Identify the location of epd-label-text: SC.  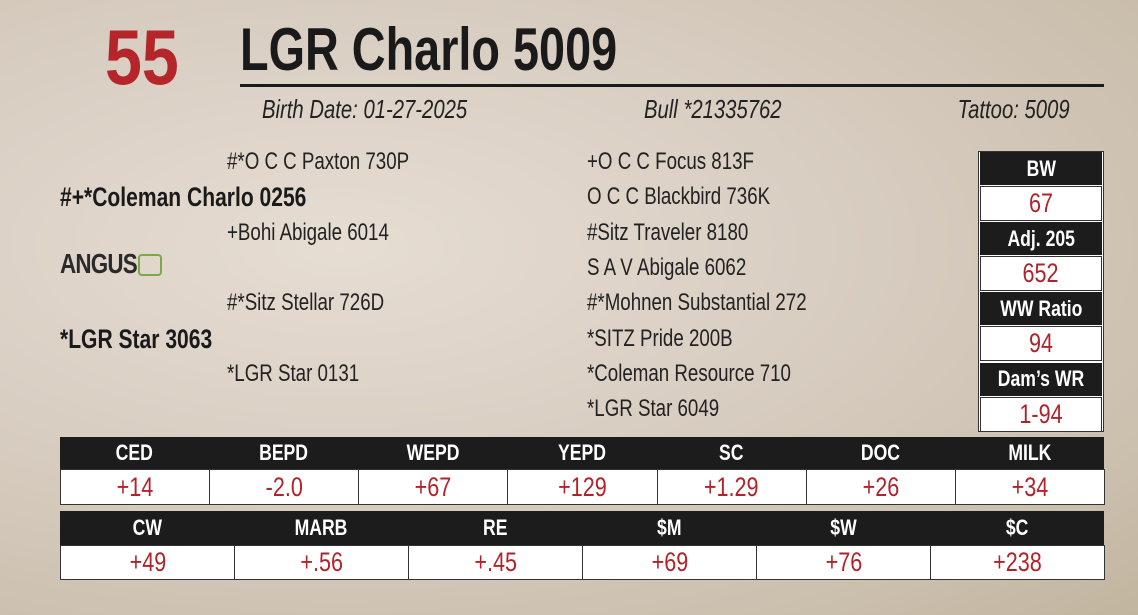
(731, 452).